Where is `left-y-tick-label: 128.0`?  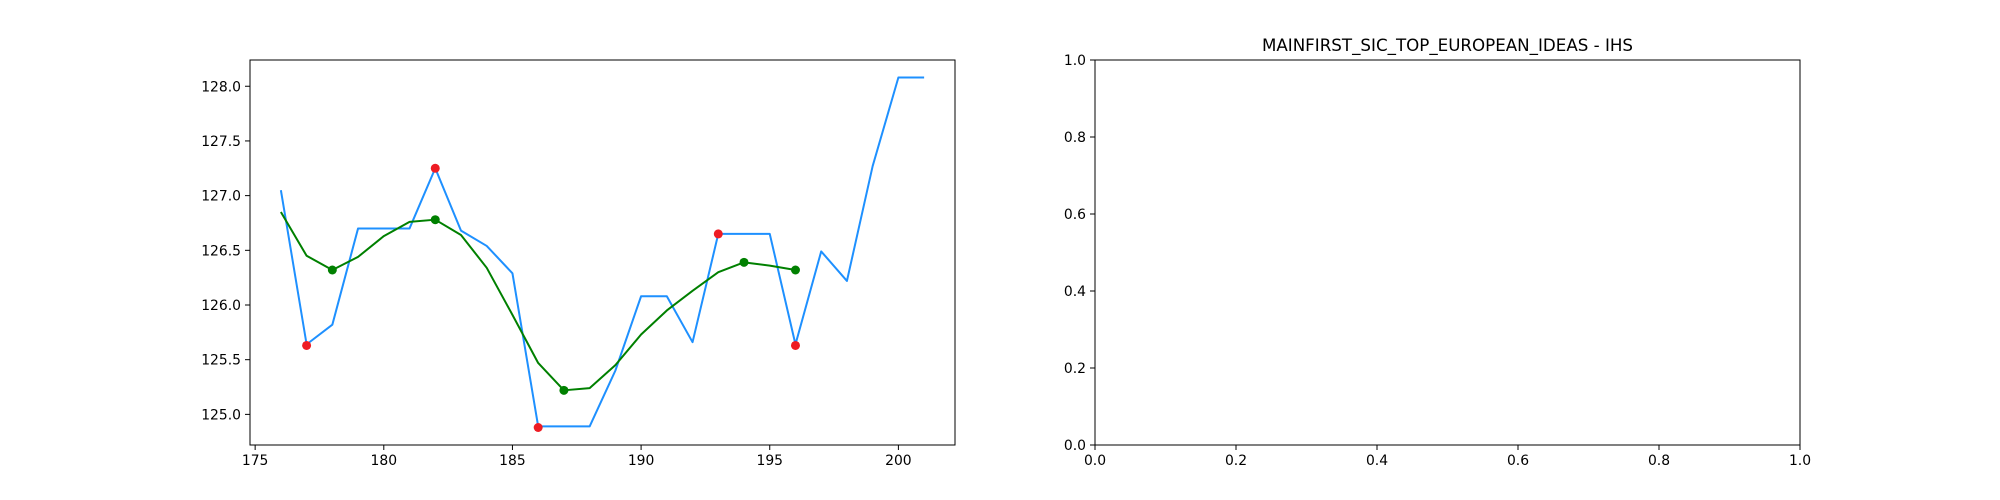
left-y-tick-label: 128.0 is located at coordinates (221, 87).